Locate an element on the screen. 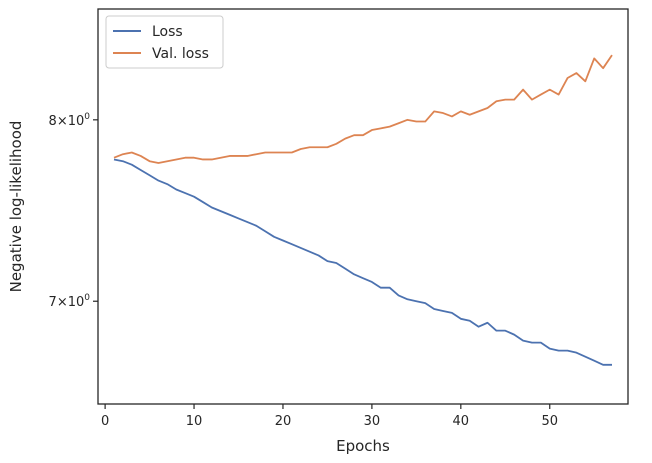  x-tick-label: 40 is located at coordinates (461, 421).